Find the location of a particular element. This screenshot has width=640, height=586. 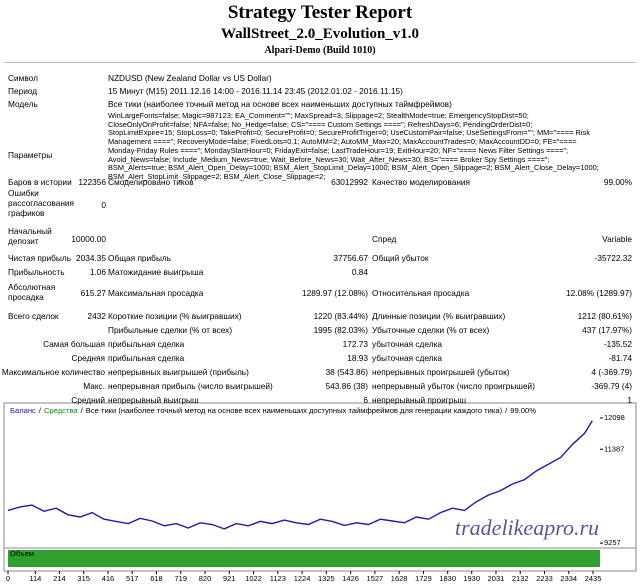

report-cell: Прибыльность is located at coordinates (36, 272).